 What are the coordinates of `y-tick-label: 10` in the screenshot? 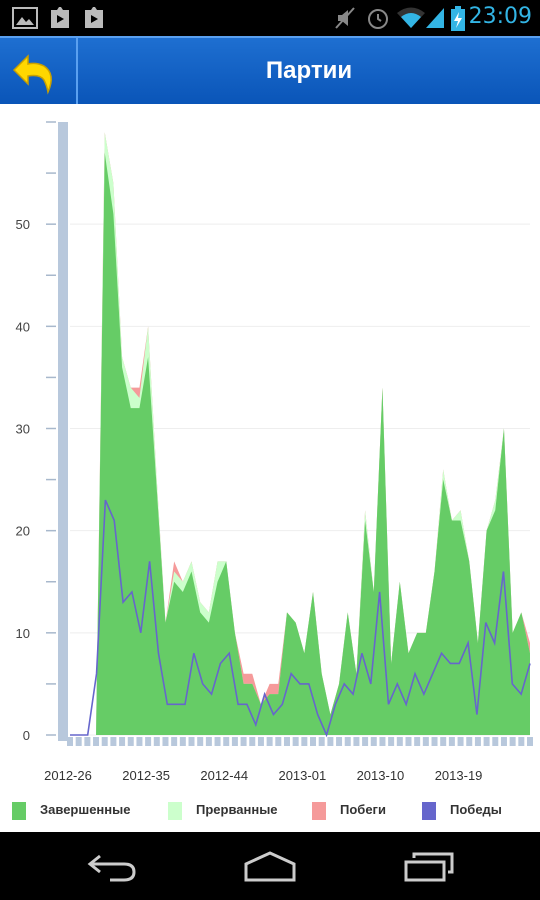 It's located at (23, 633).